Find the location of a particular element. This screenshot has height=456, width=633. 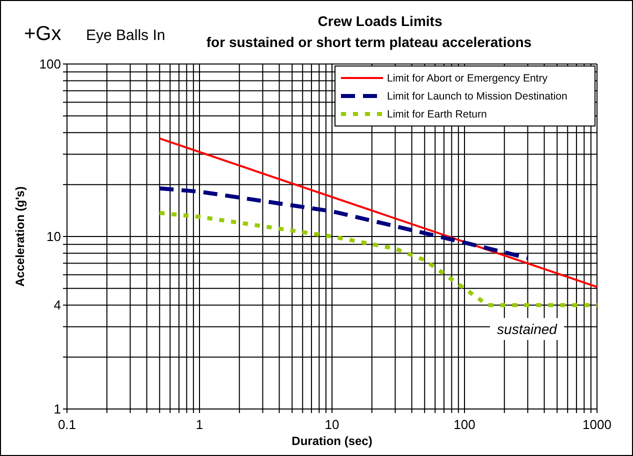

annotation: sustained is located at coordinates (527, 328).